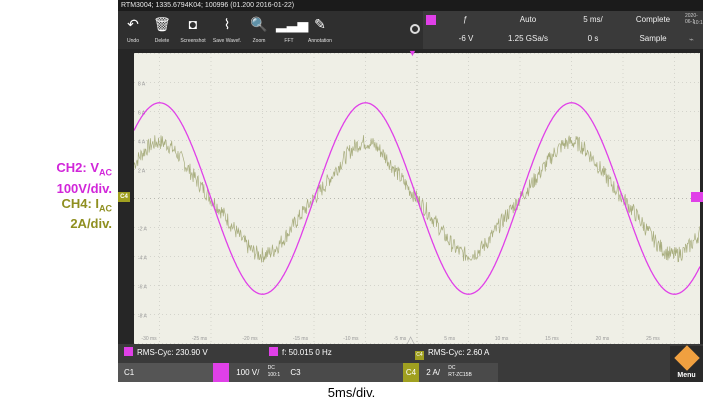 The image size is (703, 406). What do you see at coordinates (193, 24) in the screenshot?
I see `camera-icon: ◘` at bounding box center [193, 24].